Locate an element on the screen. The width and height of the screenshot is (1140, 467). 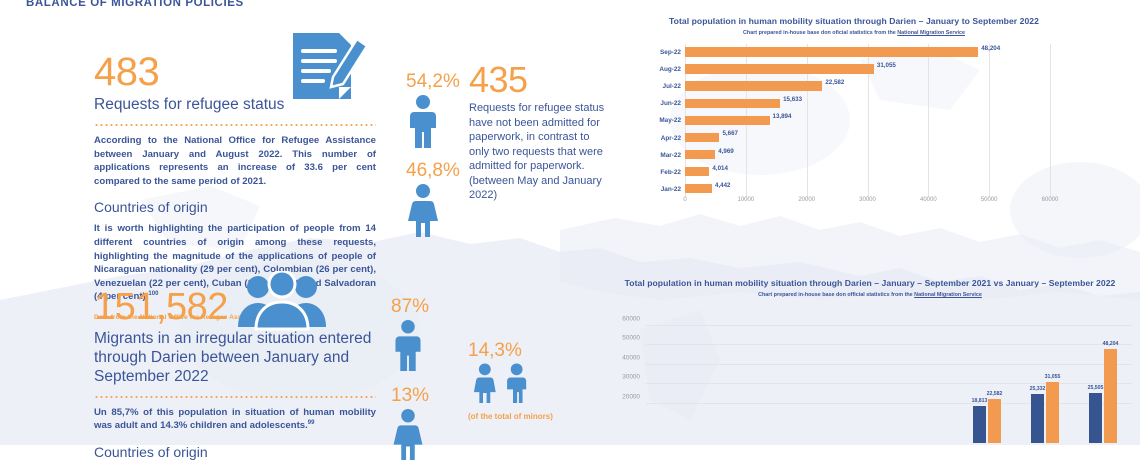
chart-bar-row: Apr-22 5,667 is located at coordinates (852, 137).